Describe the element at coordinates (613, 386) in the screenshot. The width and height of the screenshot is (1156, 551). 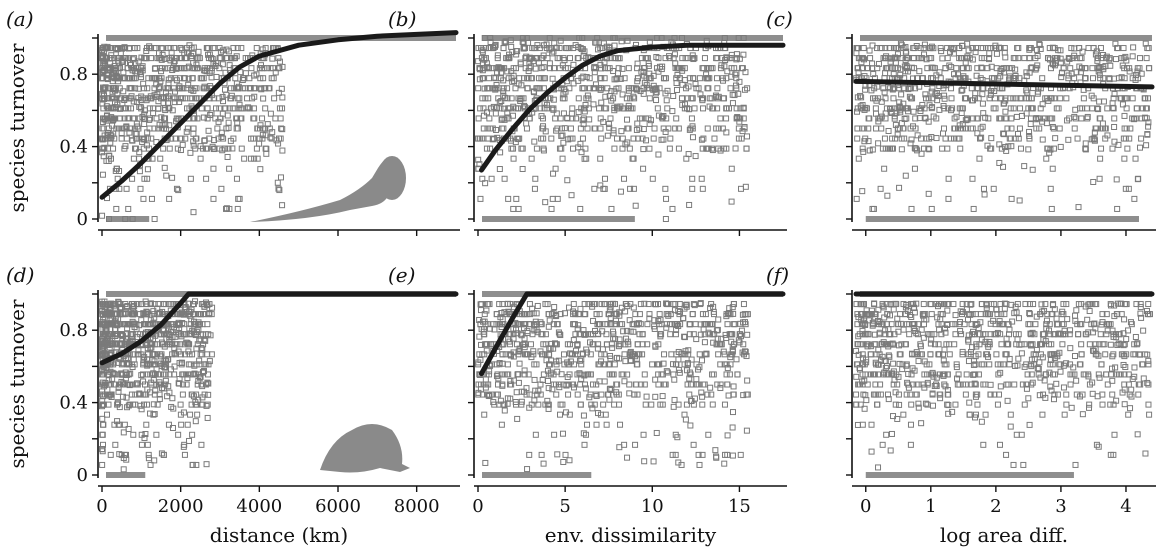
I see `scatter-points` at that location.